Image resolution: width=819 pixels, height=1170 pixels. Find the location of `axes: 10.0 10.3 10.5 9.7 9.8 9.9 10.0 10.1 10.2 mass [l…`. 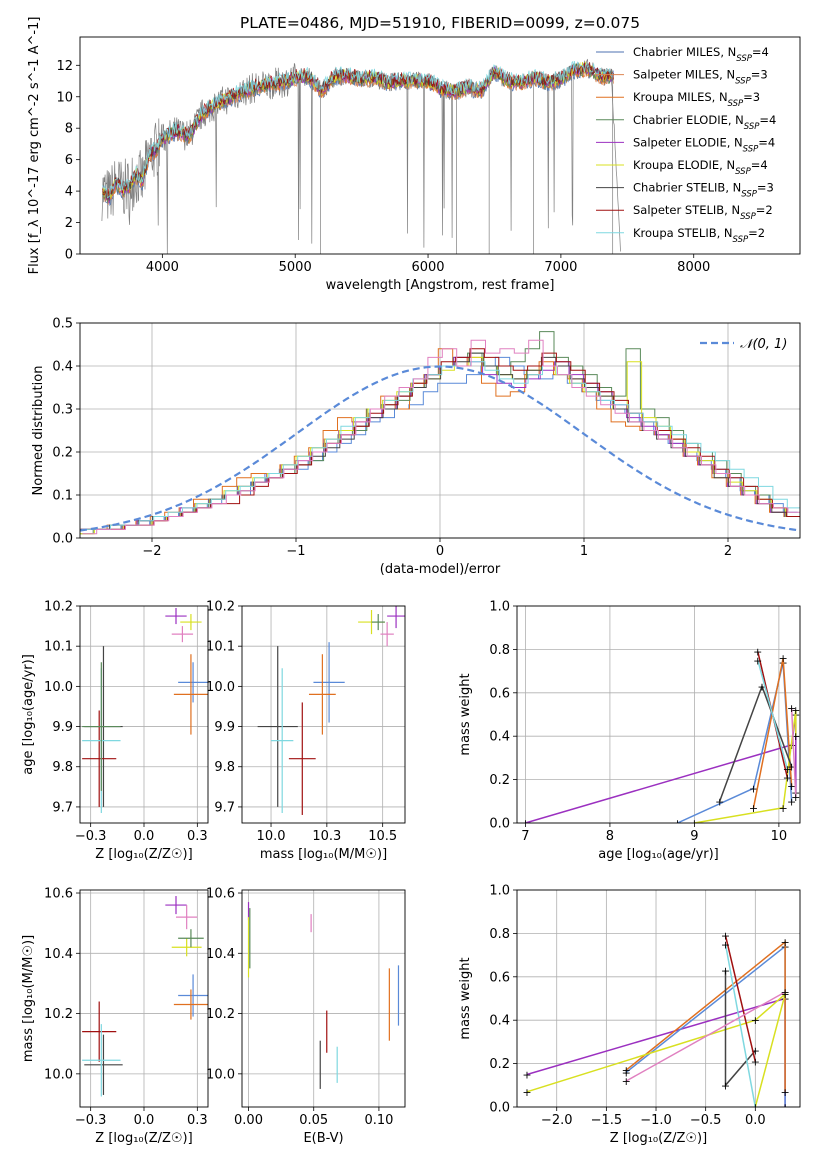

axes: 10.0 10.3 10.5 9.7 9.8 9.9 10.0 10.1 10.2 mass [l… is located at coordinates (301, 731).